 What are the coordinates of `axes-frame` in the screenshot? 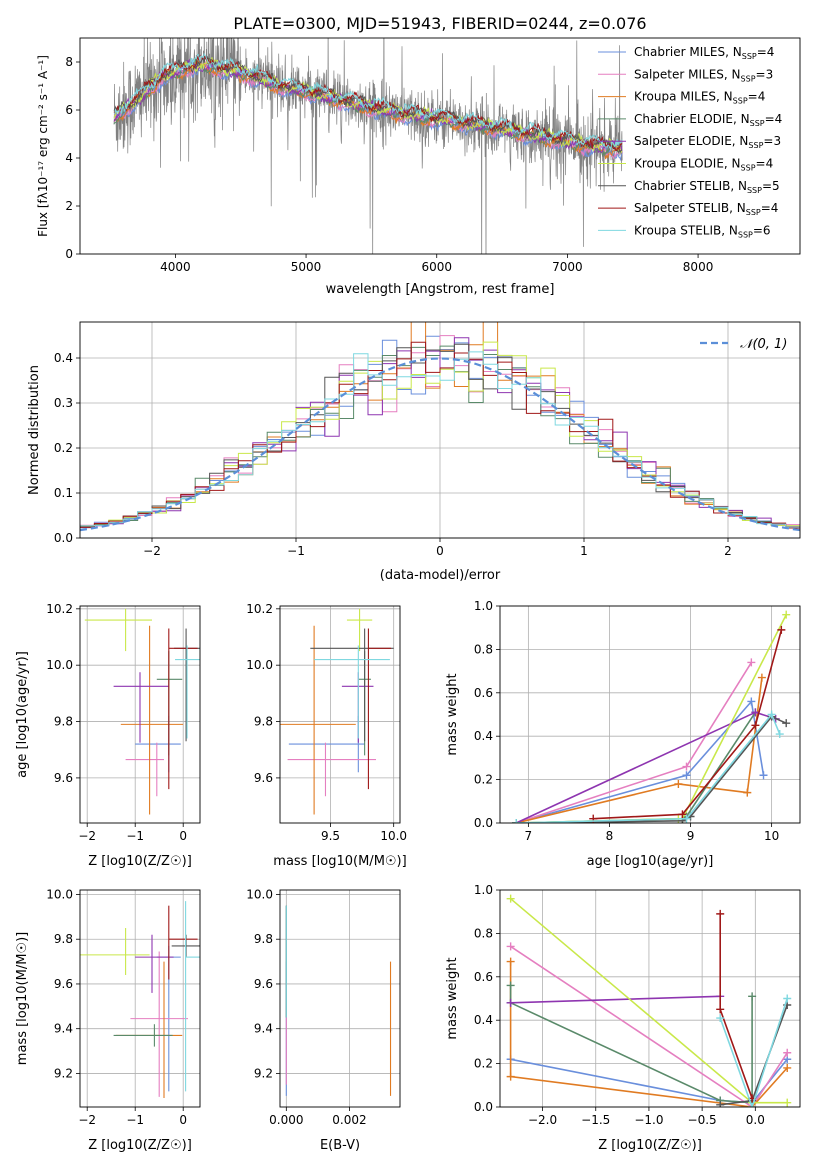 It's located at (650, 714).